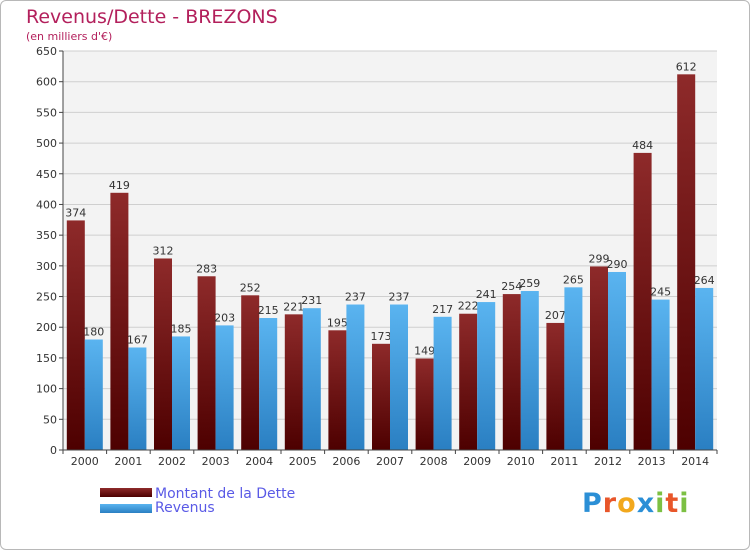 The image size is (750, 550). Describe the element at coordinates (608, 461) in the screenshot. I see `x-tick-label: 2012` at that location.